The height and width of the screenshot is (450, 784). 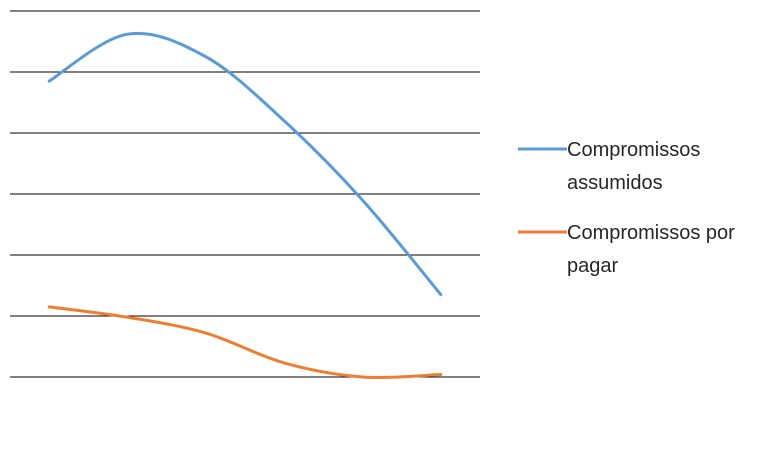 I want to click on legend-label-2-line1: Compromissos por, so click(x=651, y=233).